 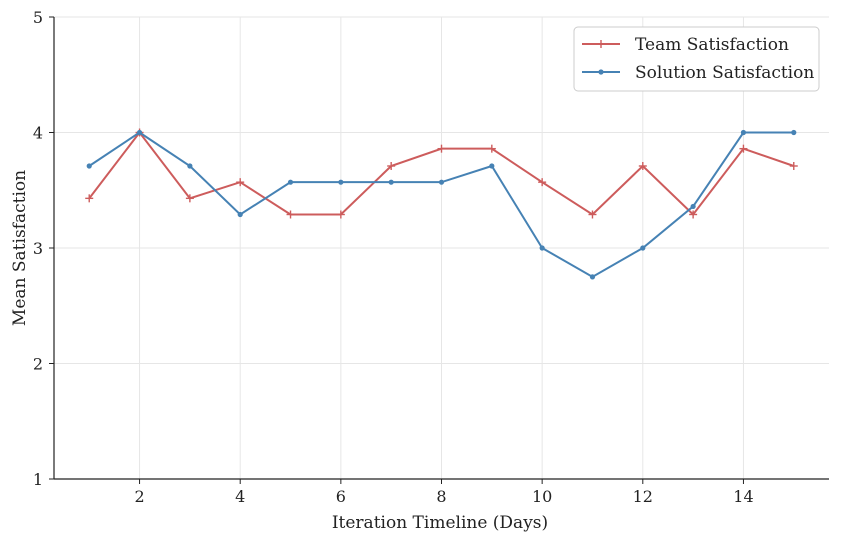 What do you see at coordinates (139, 496) in the screenshot?
I see `x-tick-label: 2` at bounding box center [139, 496].